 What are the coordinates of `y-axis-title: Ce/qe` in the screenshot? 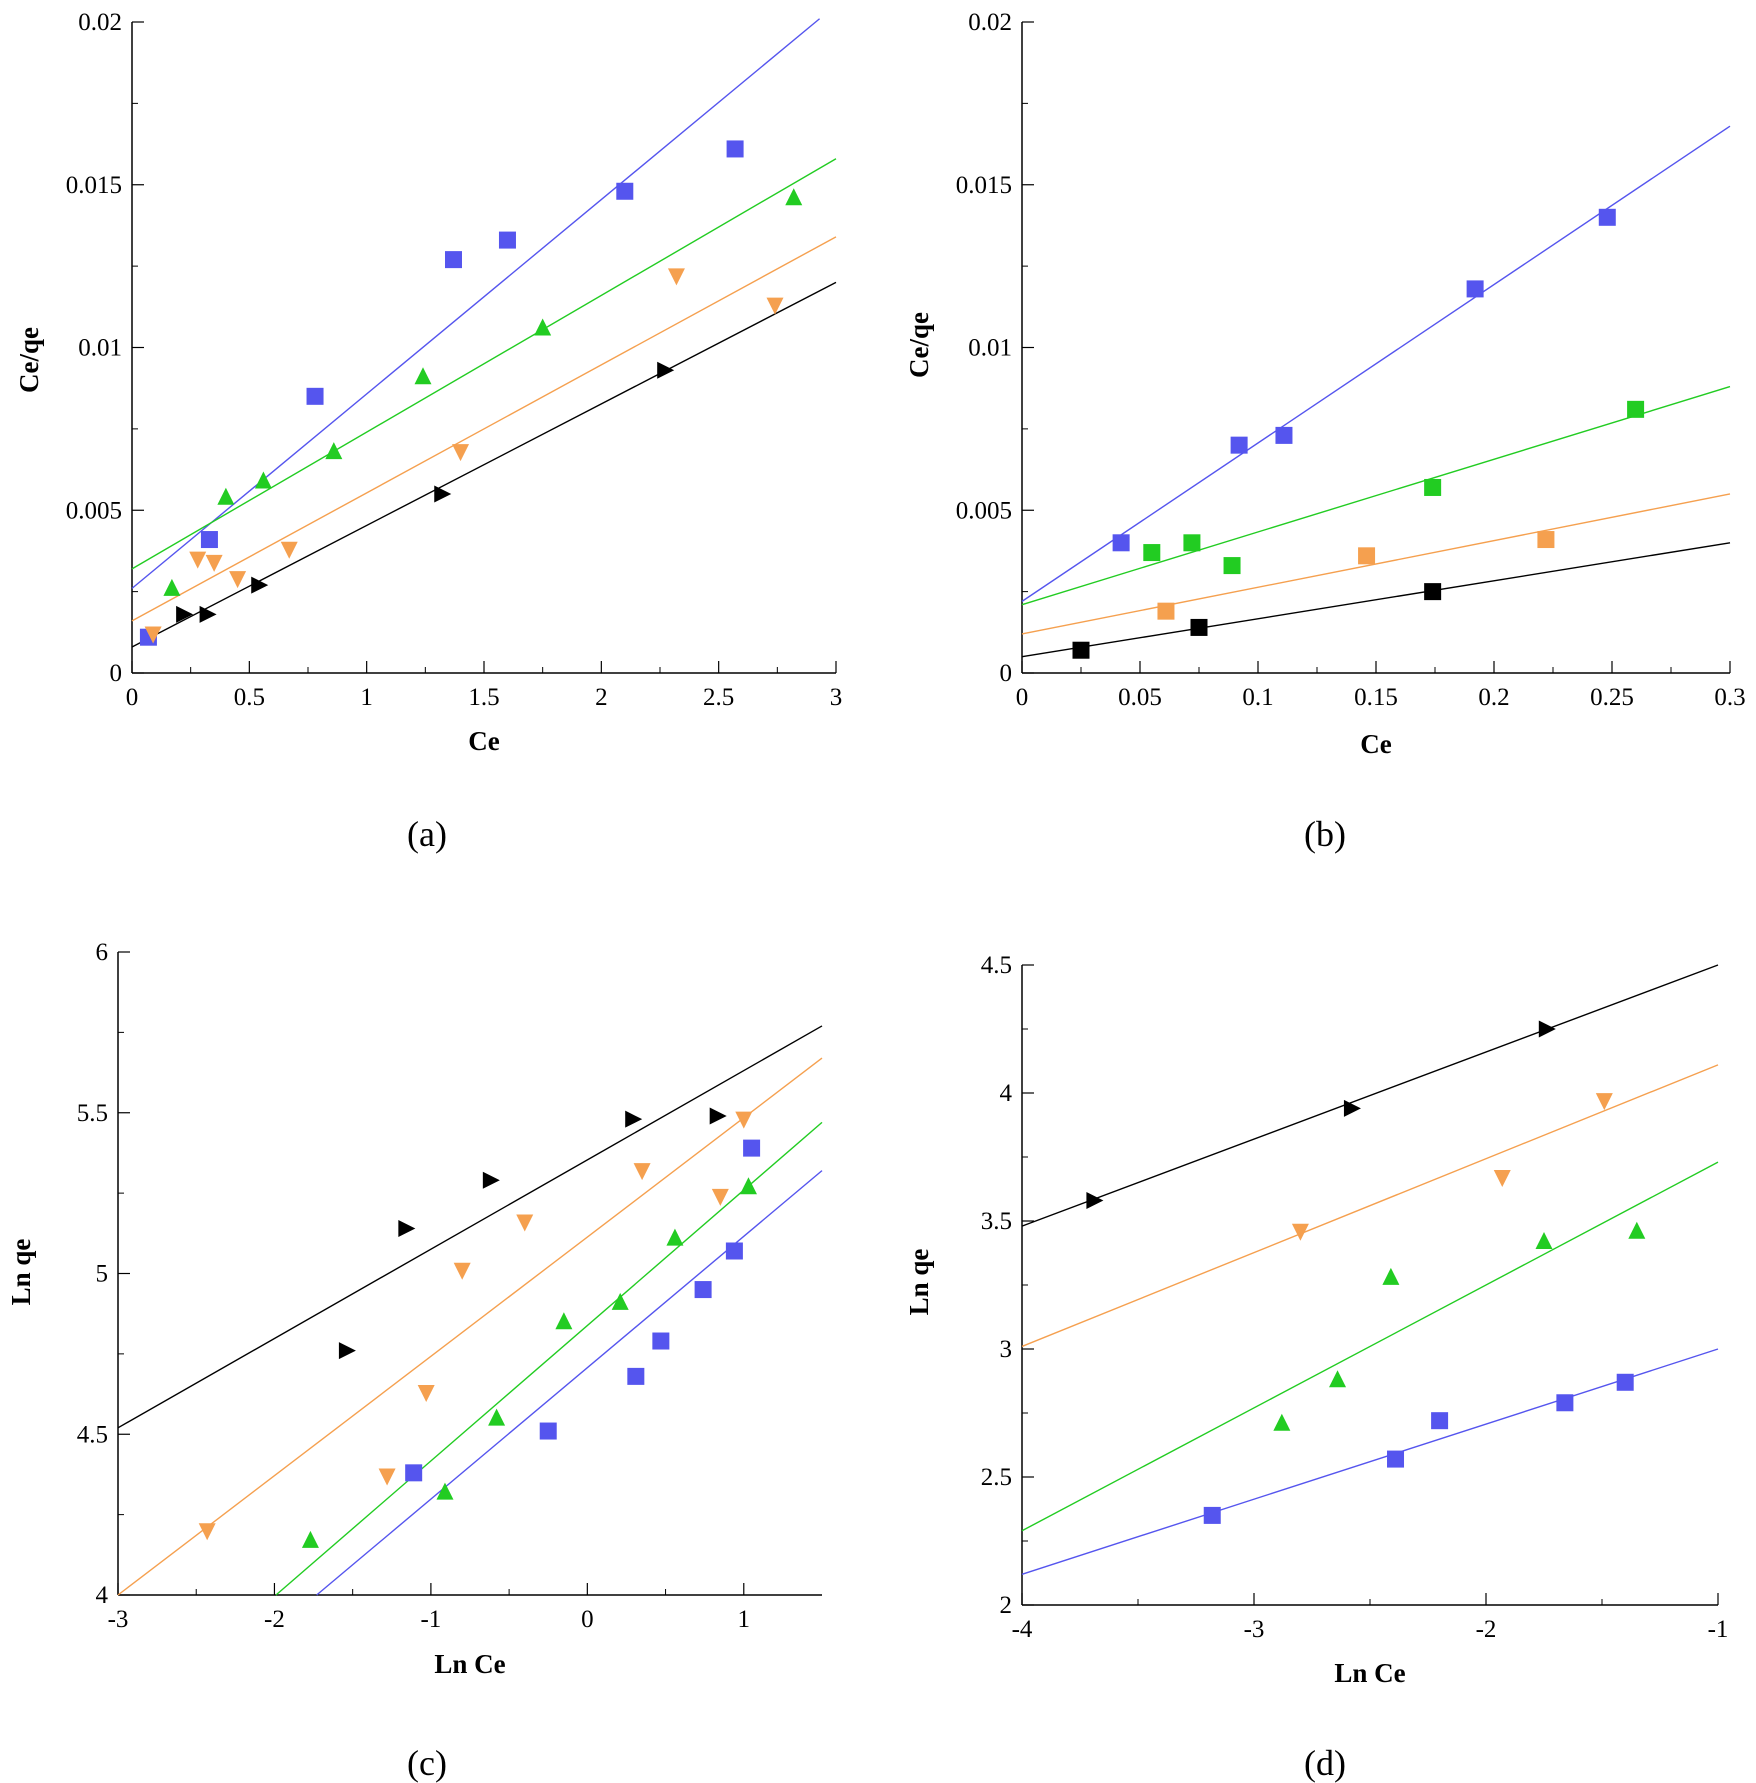 It's located at (919, 345).